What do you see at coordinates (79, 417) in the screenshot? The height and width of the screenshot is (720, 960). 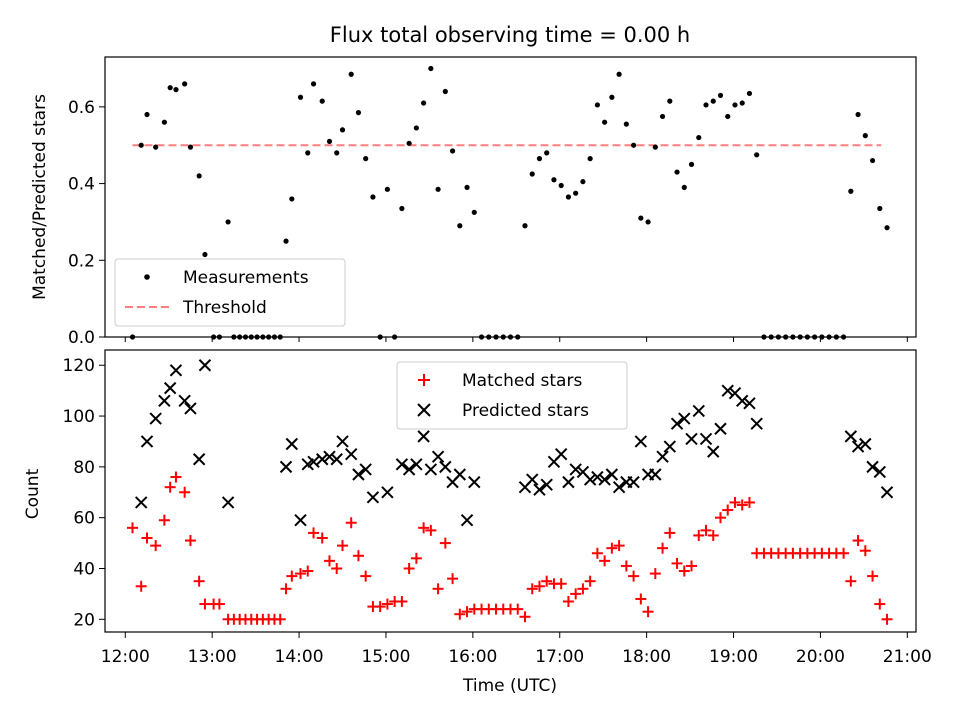 I see `bottom-y-tick-label: 100` at bounding box center [79, 417].